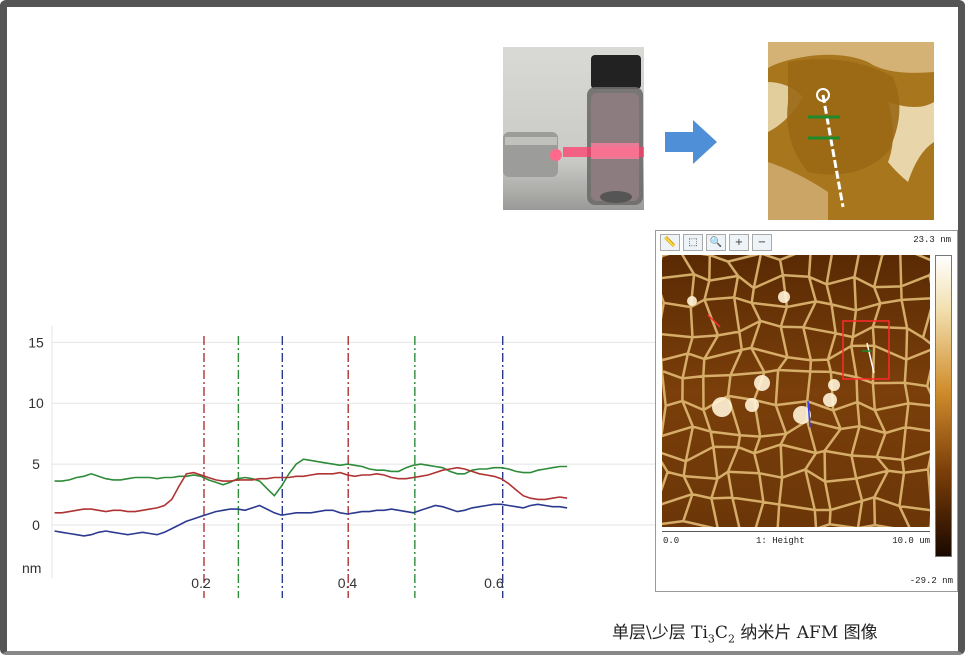  I want to click on y-tick-label-3: 15, so click(36, 342).